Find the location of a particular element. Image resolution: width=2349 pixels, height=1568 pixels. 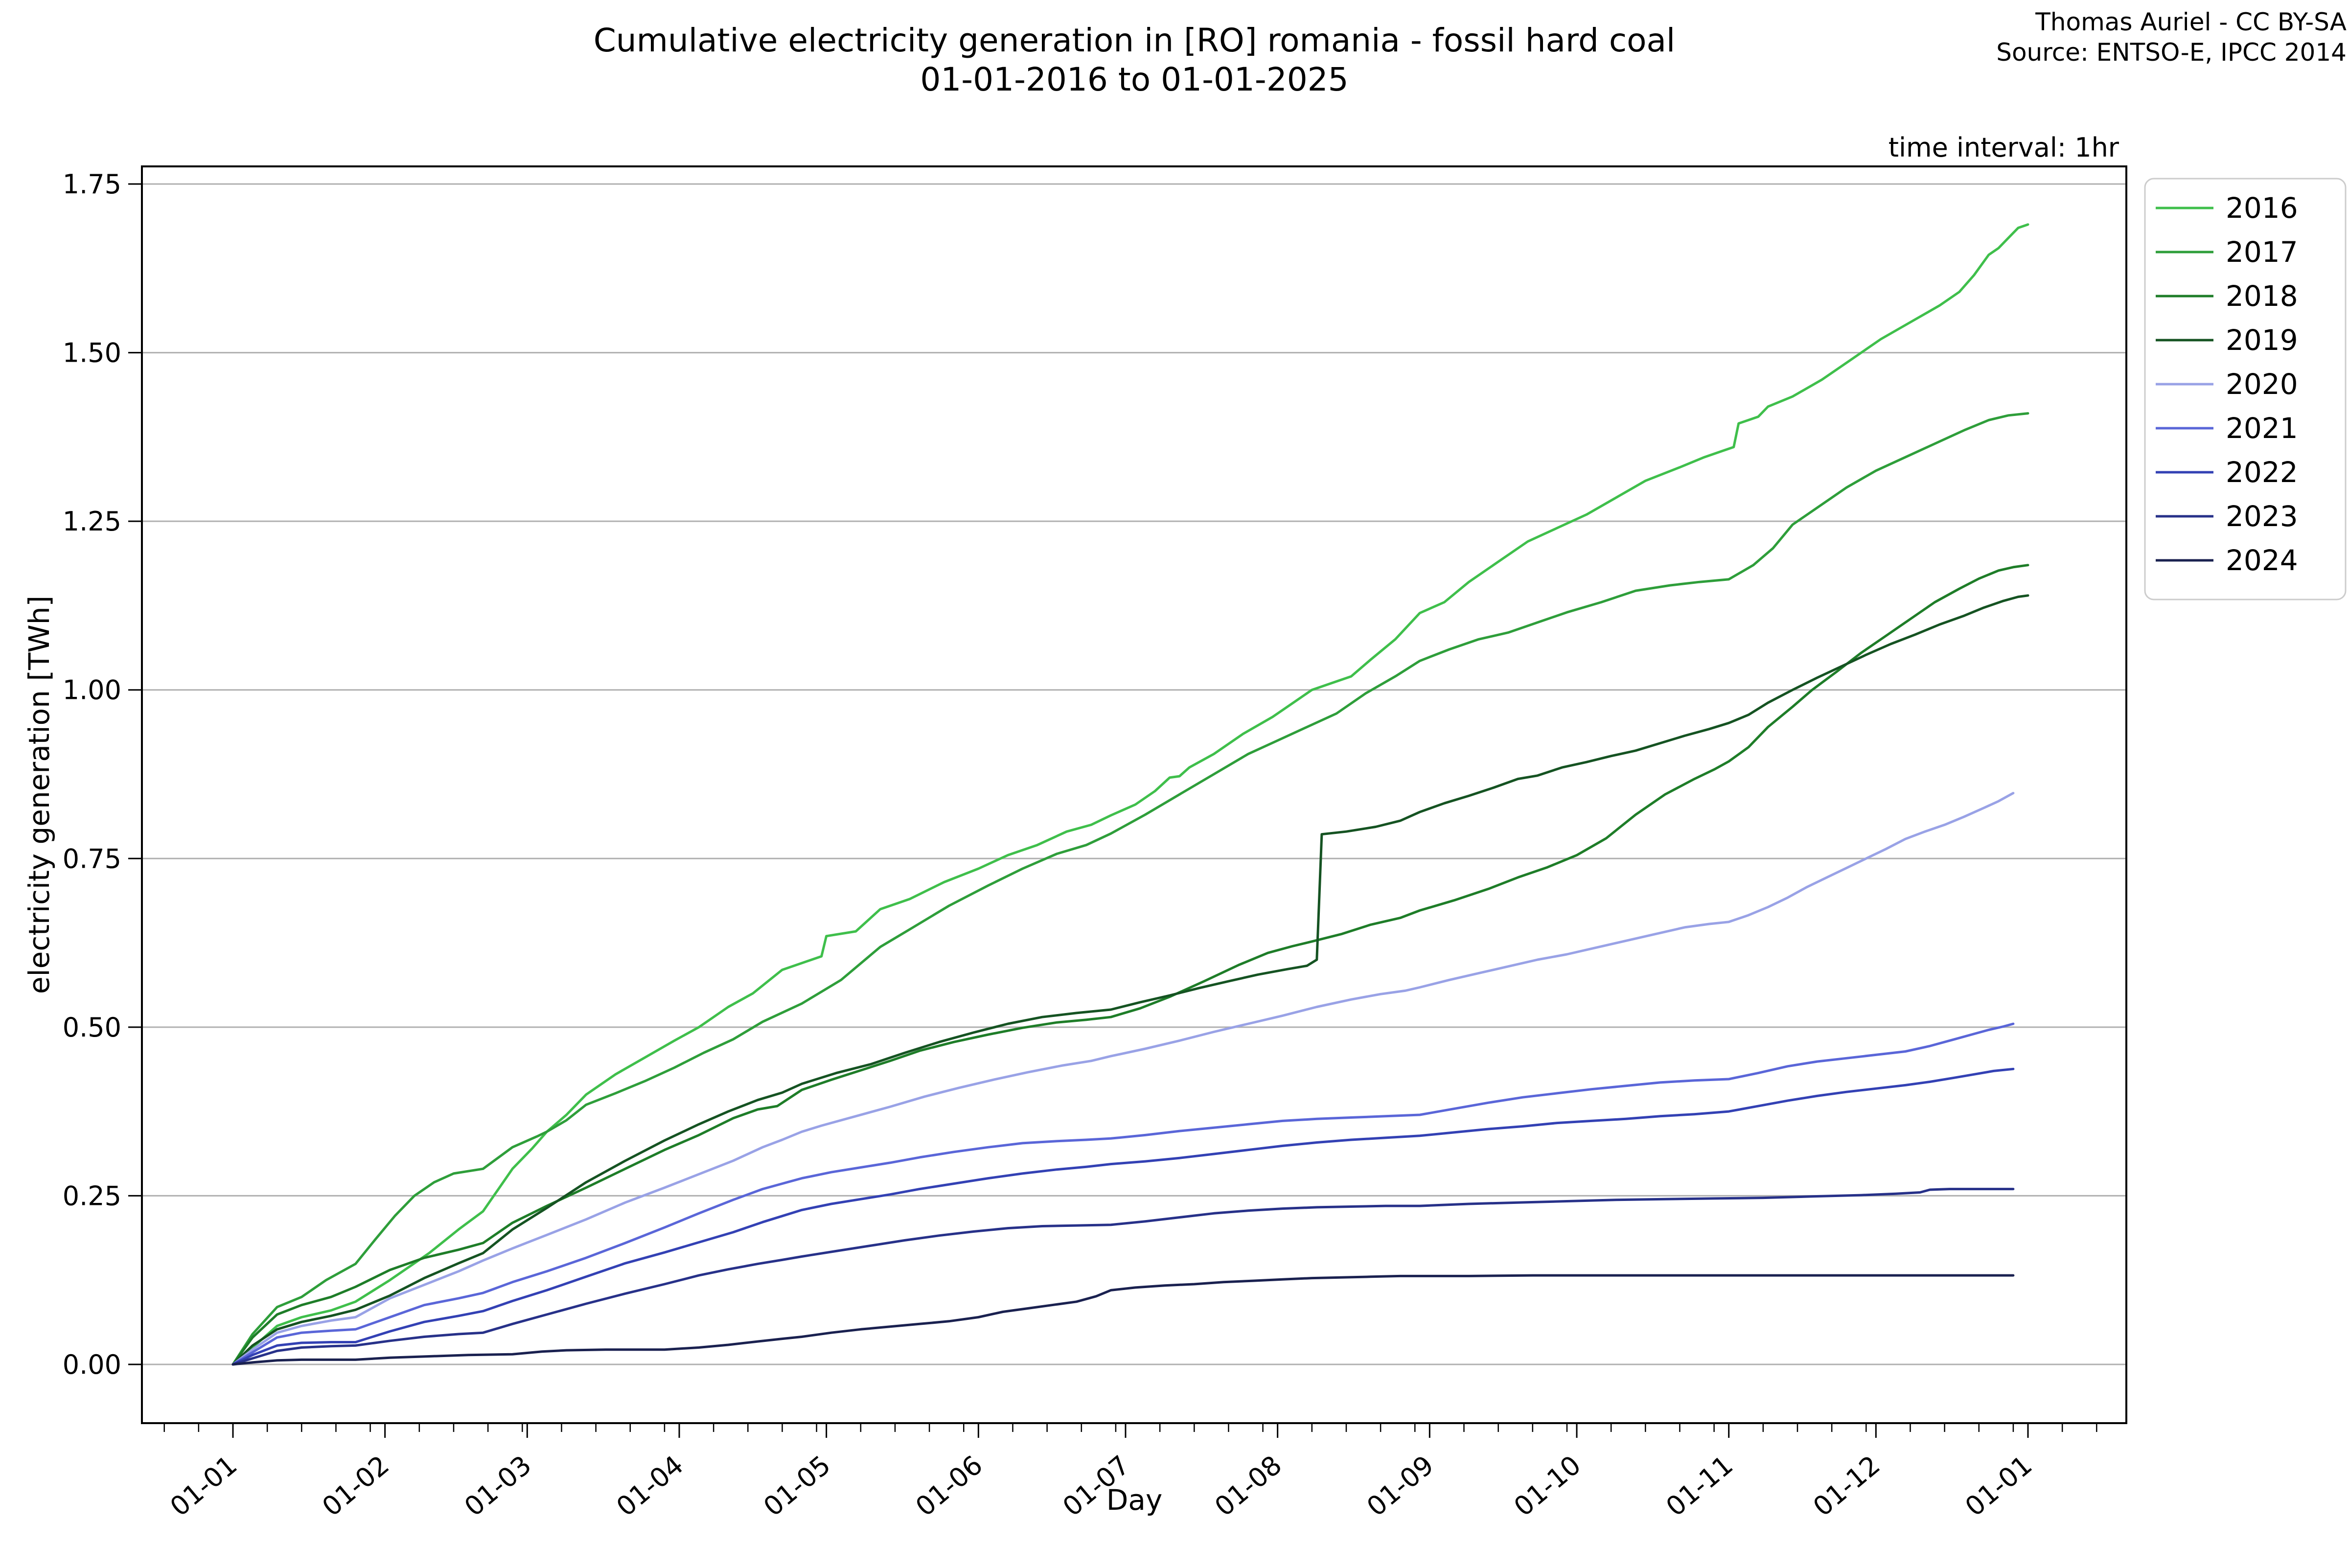

x-tick-label: 01-08 is located at coordinates (1248, 1486).